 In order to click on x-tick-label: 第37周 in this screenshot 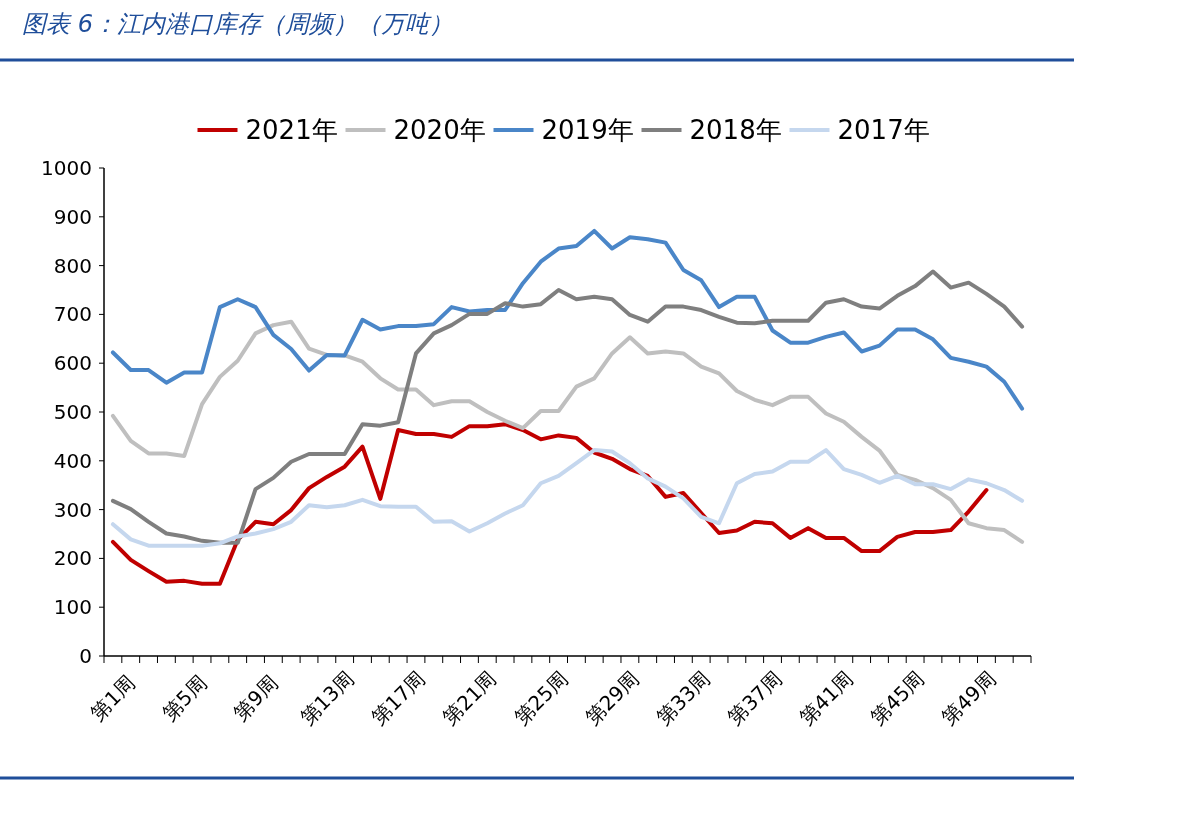, I will do `click(755, 698)`.